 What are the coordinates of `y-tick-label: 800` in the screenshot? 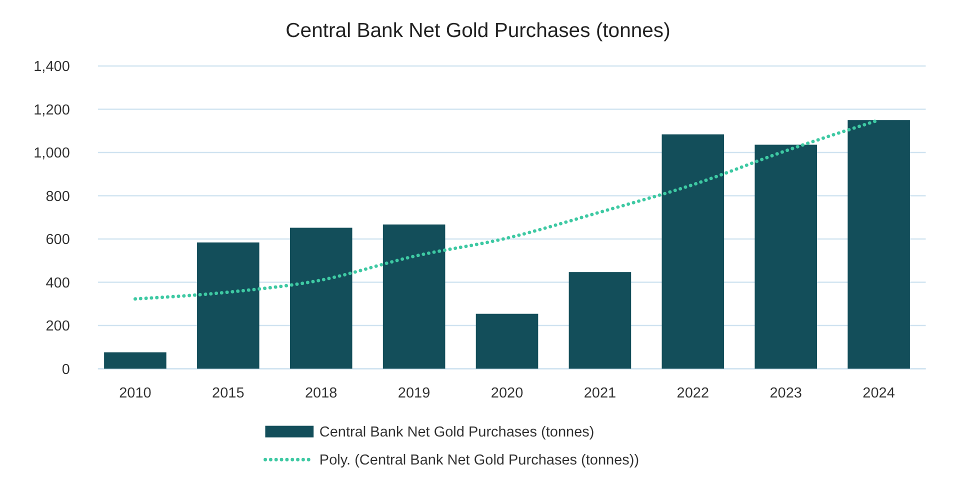 It's located at (58, 196).